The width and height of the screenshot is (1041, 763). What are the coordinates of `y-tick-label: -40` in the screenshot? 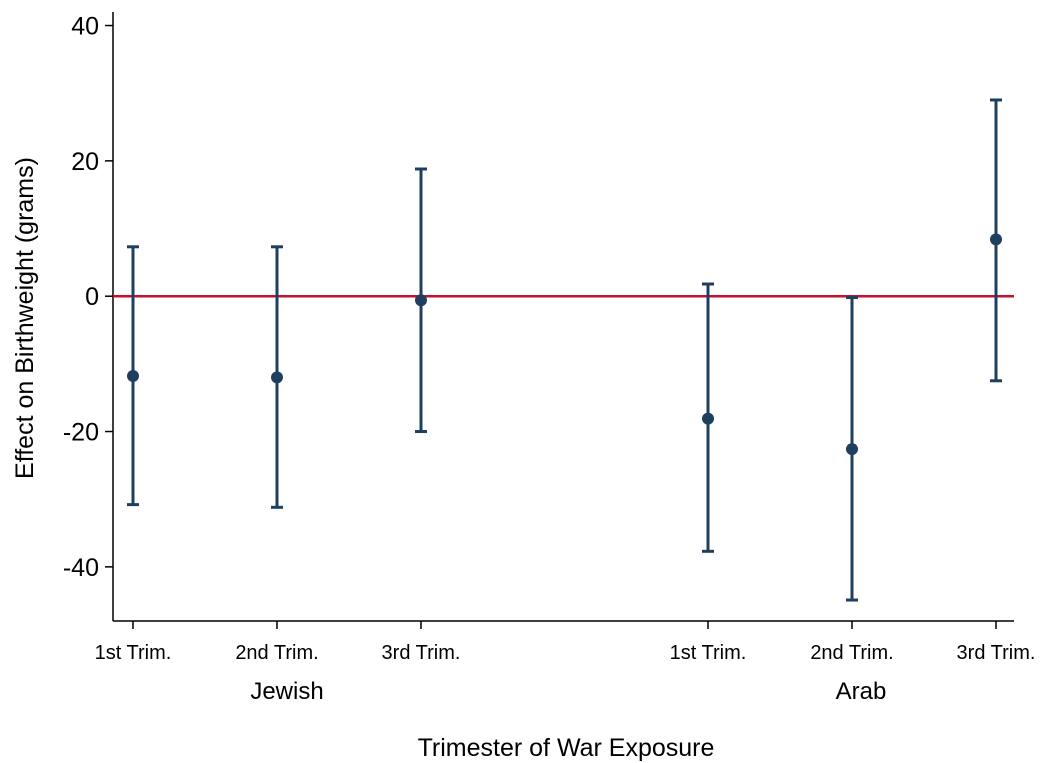 It's located at (81, 568).